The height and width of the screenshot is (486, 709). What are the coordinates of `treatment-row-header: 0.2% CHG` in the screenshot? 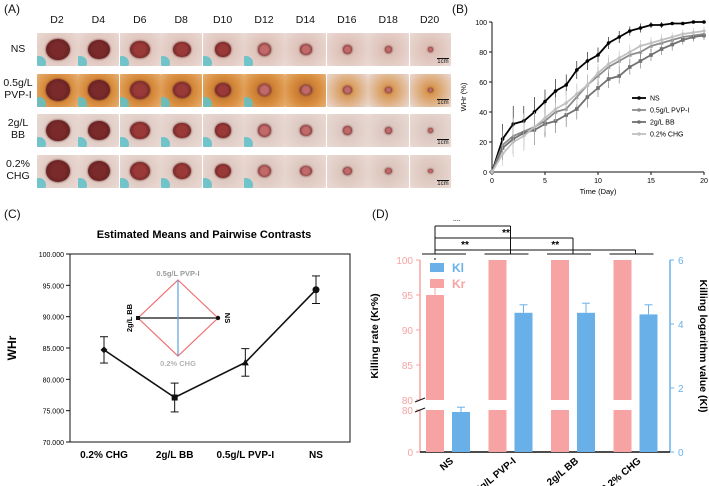 It's located at (18, 169).